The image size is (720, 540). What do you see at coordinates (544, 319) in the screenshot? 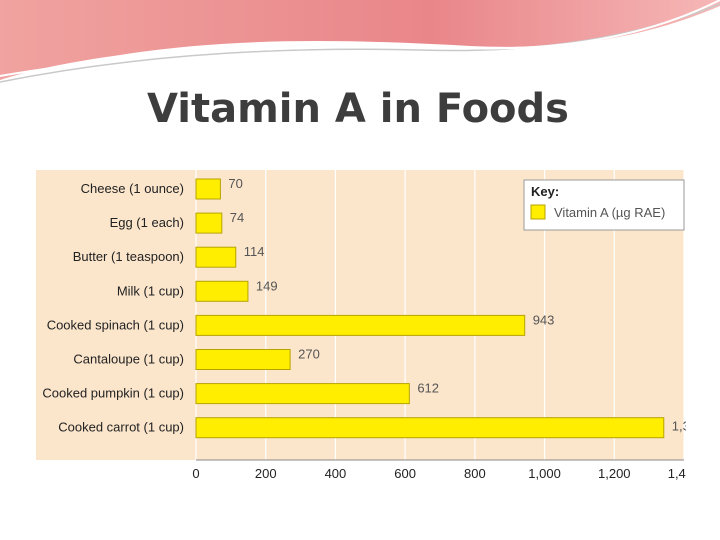
I see `bar-value-label: 943` at bounding box center [544, 319].